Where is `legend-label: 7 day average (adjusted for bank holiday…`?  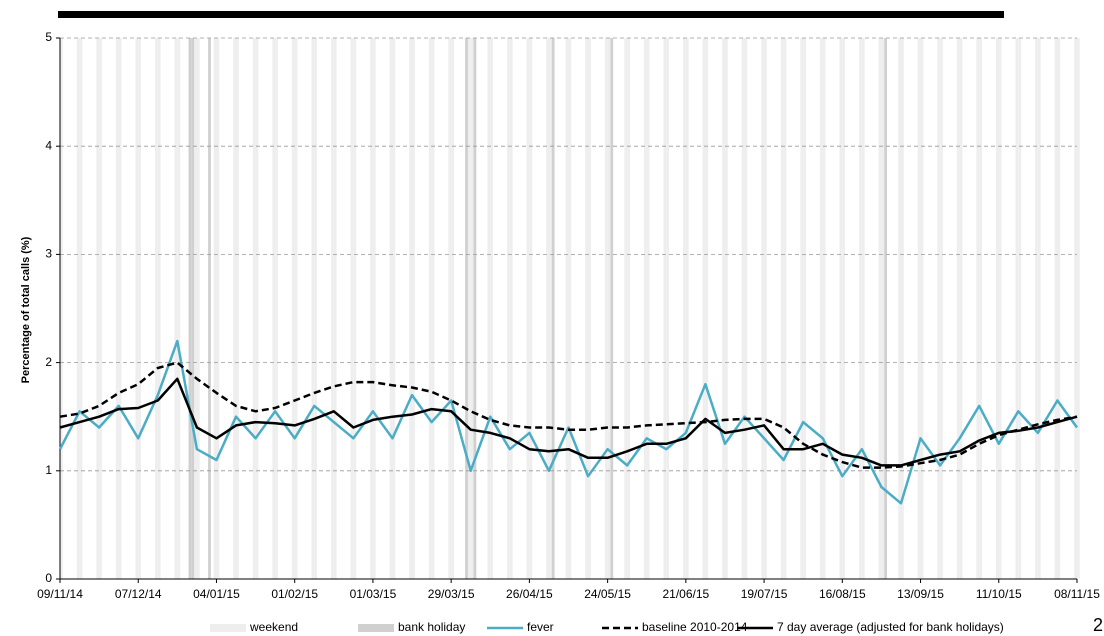 legend-label: 7 day average (adjusted for bank holiday… is located at coordinates (890, 627).